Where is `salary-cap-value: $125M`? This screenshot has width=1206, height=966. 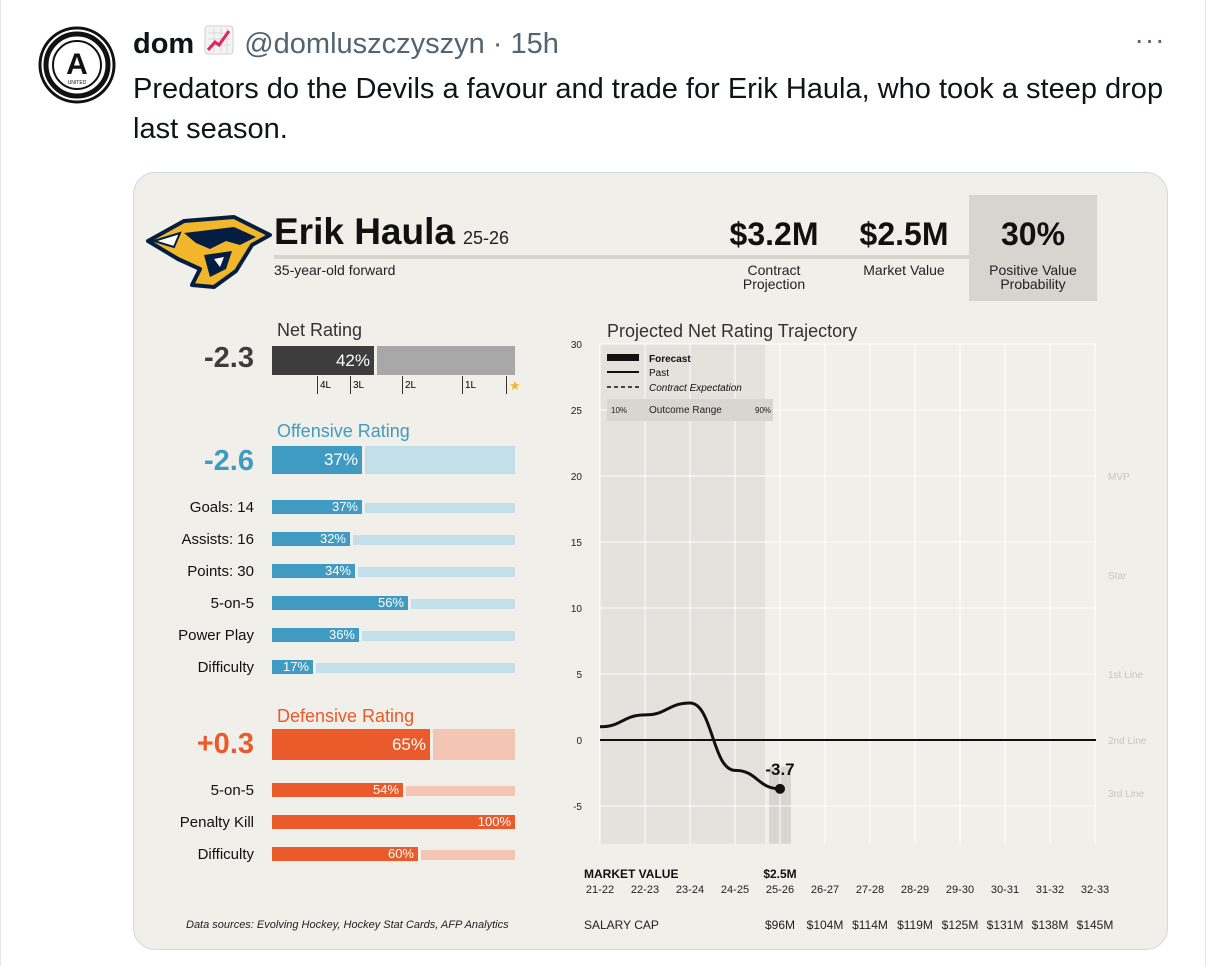
salary-cap-value: $125M is located at coordinates (960, 925).